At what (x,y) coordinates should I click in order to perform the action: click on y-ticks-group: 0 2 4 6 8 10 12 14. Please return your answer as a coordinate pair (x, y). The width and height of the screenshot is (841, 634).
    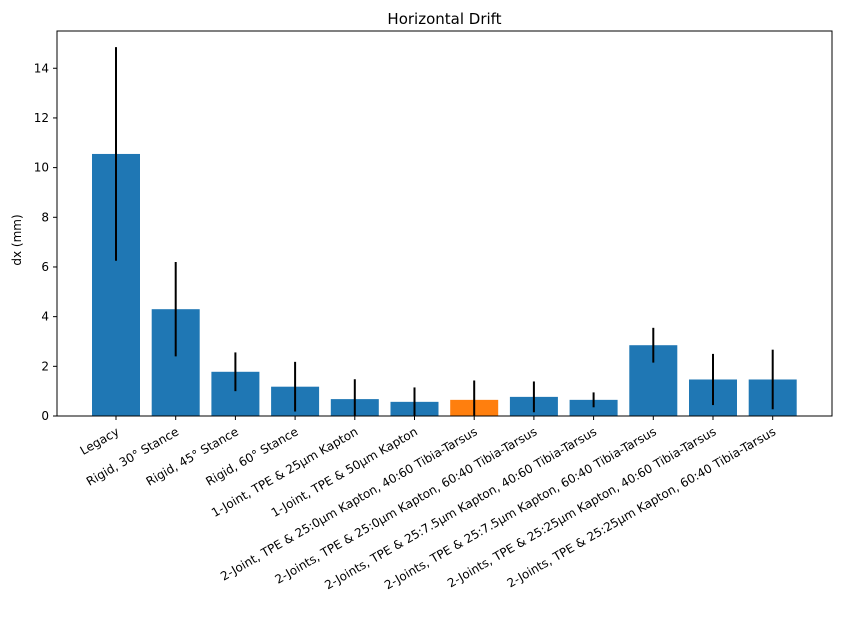
    Looking at the image, I should click on (45, 242).